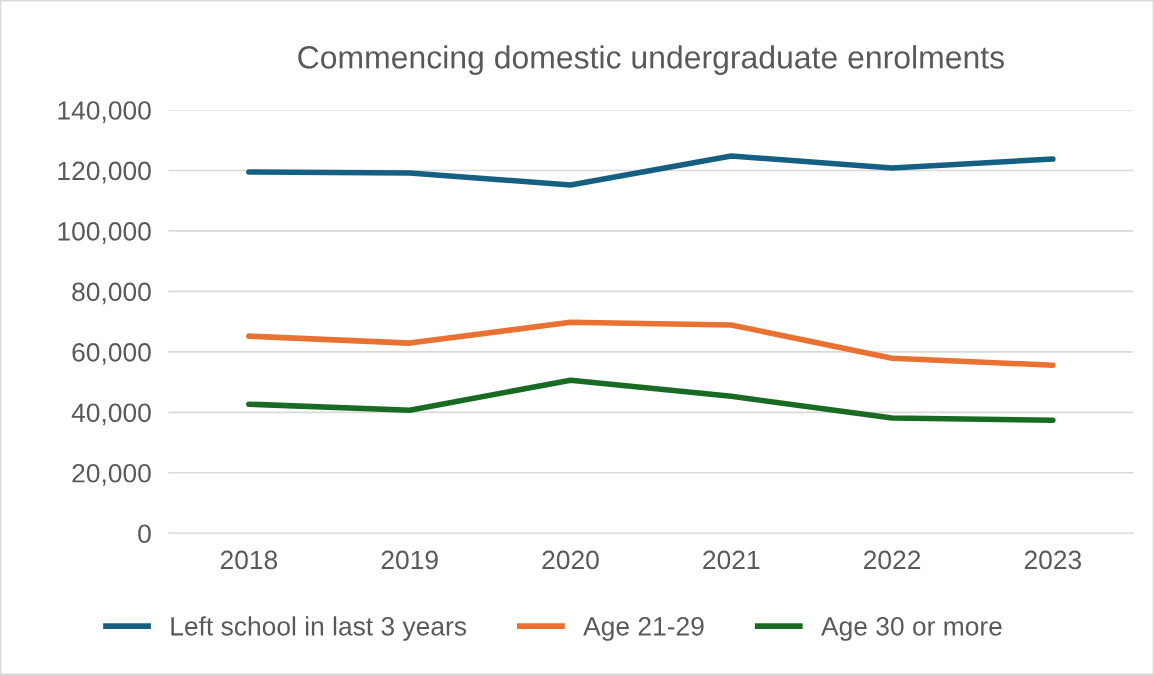 The image size is (1154, 675). I want to click on legend-label: Age 30 or more, so click(911, 628).